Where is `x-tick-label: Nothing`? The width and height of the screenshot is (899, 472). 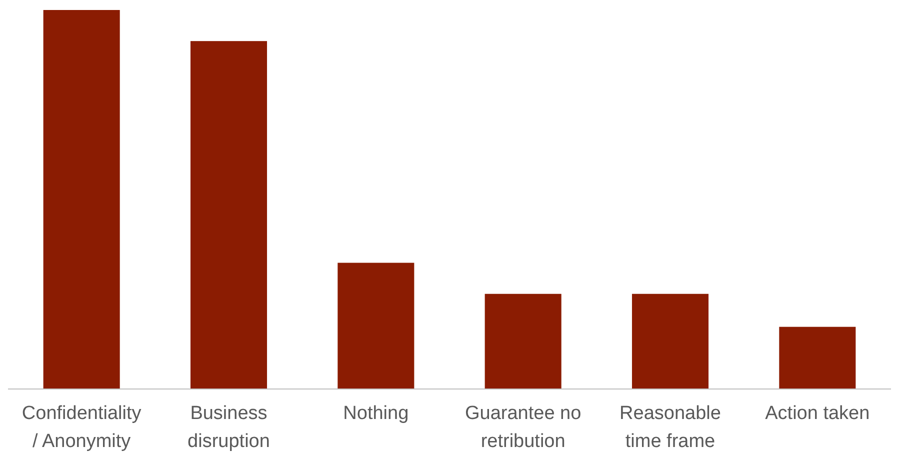
x-tick-label: Nothing is located at coordinates (376, 413).